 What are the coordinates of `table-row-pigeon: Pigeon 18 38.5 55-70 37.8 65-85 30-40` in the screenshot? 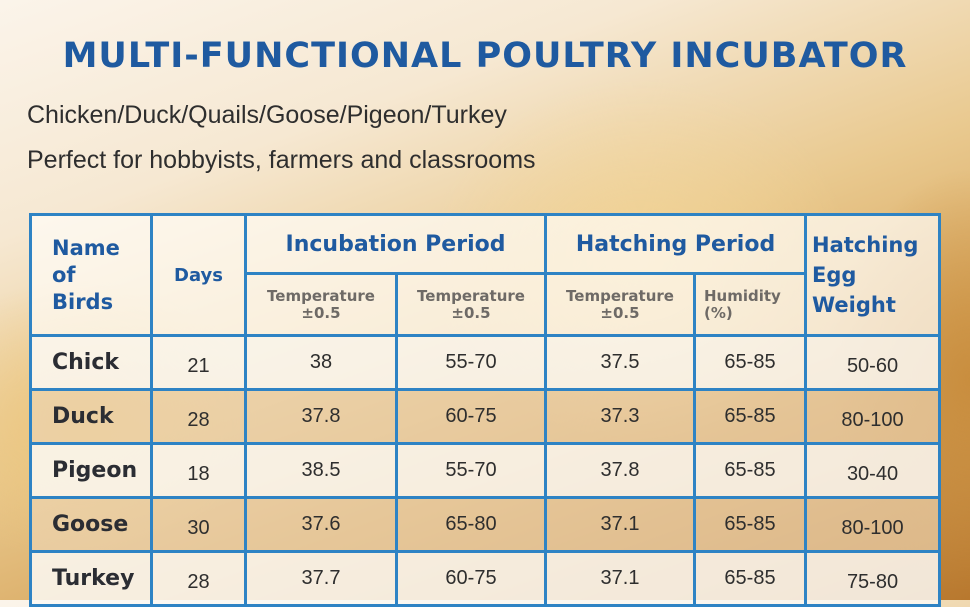 It's located at (485, 470).